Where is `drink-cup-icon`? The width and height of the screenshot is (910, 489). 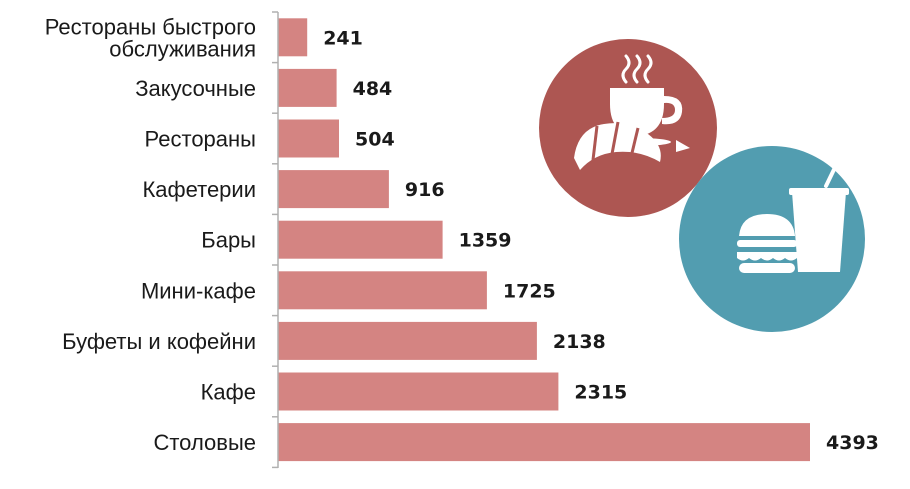
drink-cup-icon is located at coordinates (819, 230).